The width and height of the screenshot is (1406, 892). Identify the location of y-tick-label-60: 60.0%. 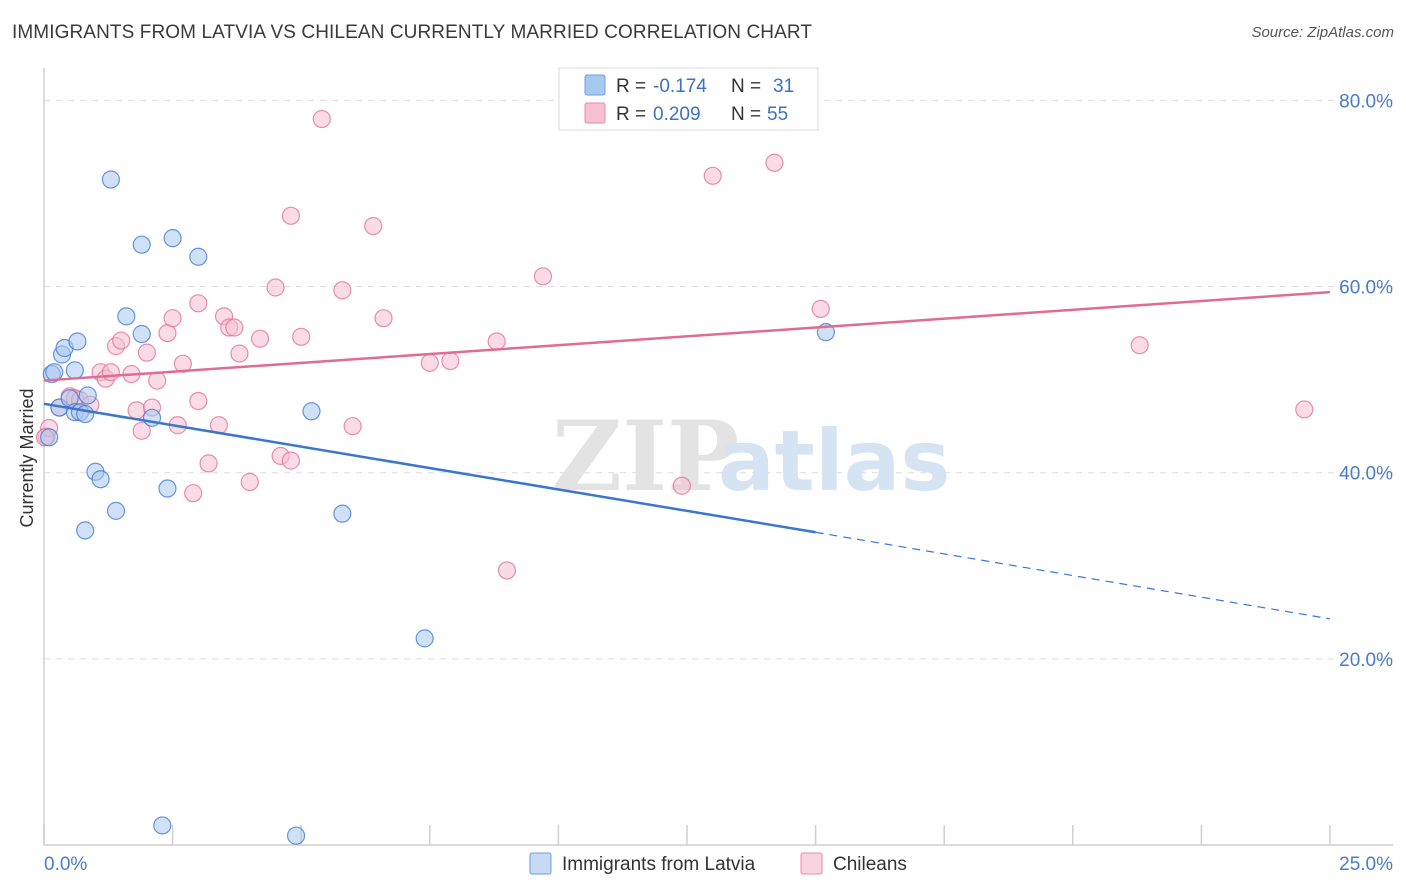
(1366, 288).